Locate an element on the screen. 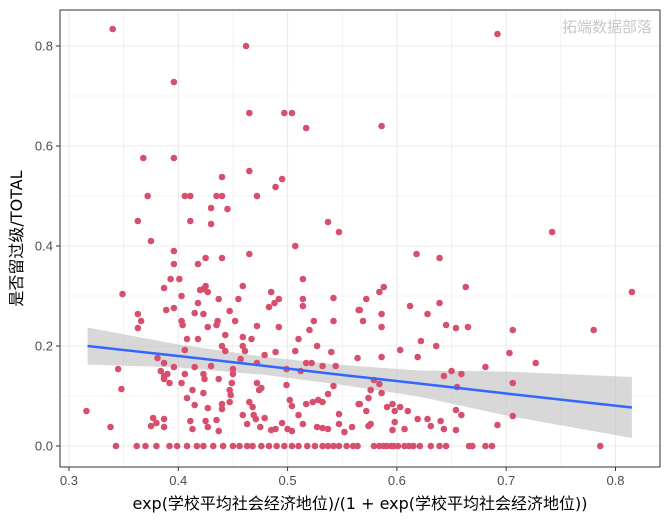 The width and height of the screenshot is (669, 522). y-tick-label: 0.4 is located at coordinates (44, 246).